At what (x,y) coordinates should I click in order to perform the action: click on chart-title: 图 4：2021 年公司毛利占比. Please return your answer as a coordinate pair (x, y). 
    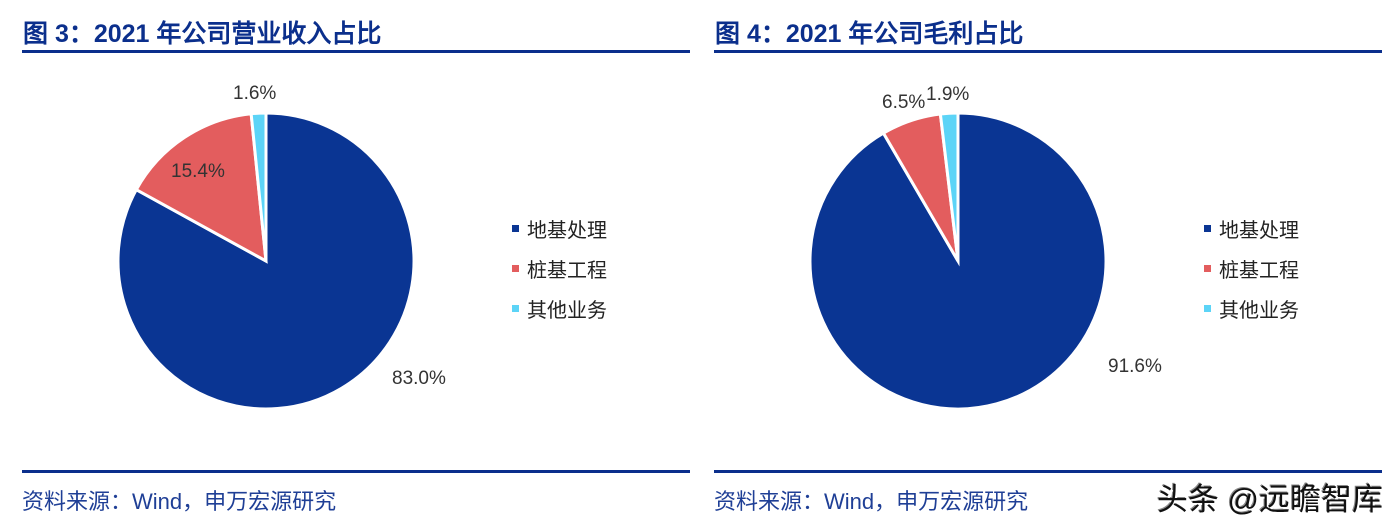
    Looking at the image, I should click on (869, 34).